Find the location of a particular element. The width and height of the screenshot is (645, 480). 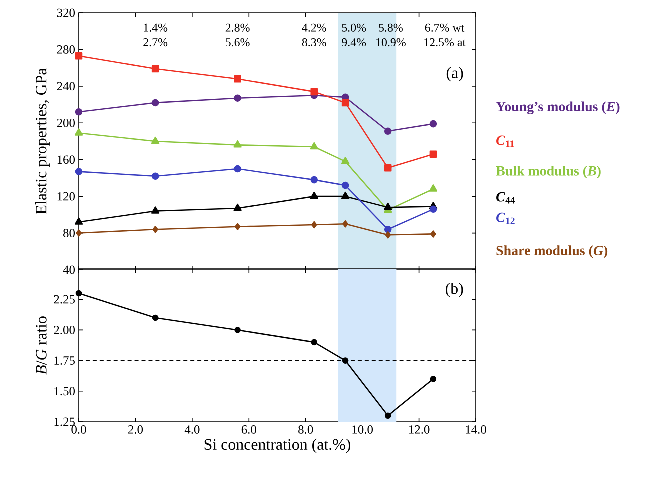

annotation: 10.9% is located at coordinates (391, 42).